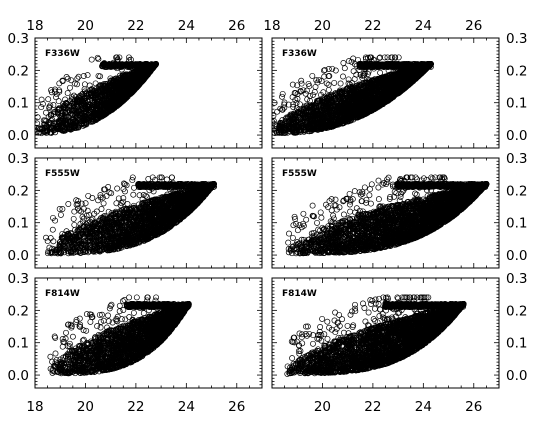  I want to click on scatter-panel: F336W, so click(385, 93).